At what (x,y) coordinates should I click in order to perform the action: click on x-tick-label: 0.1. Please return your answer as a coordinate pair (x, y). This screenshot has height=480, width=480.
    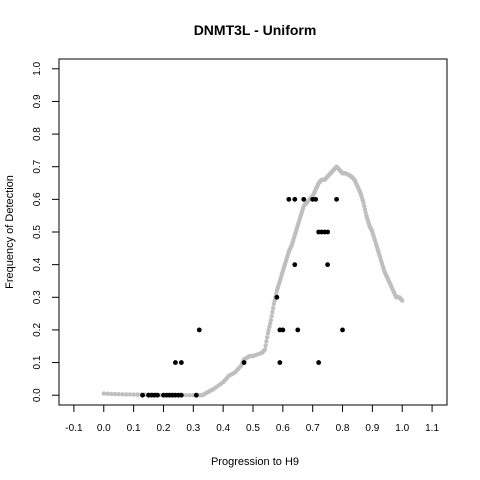
    Looking at the image, I should click on (134, 428).